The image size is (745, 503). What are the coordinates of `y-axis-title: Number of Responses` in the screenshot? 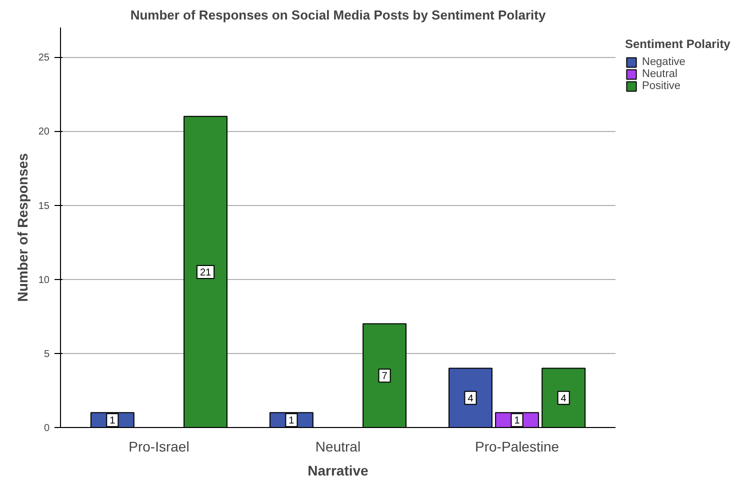 It's located at (22, 227).